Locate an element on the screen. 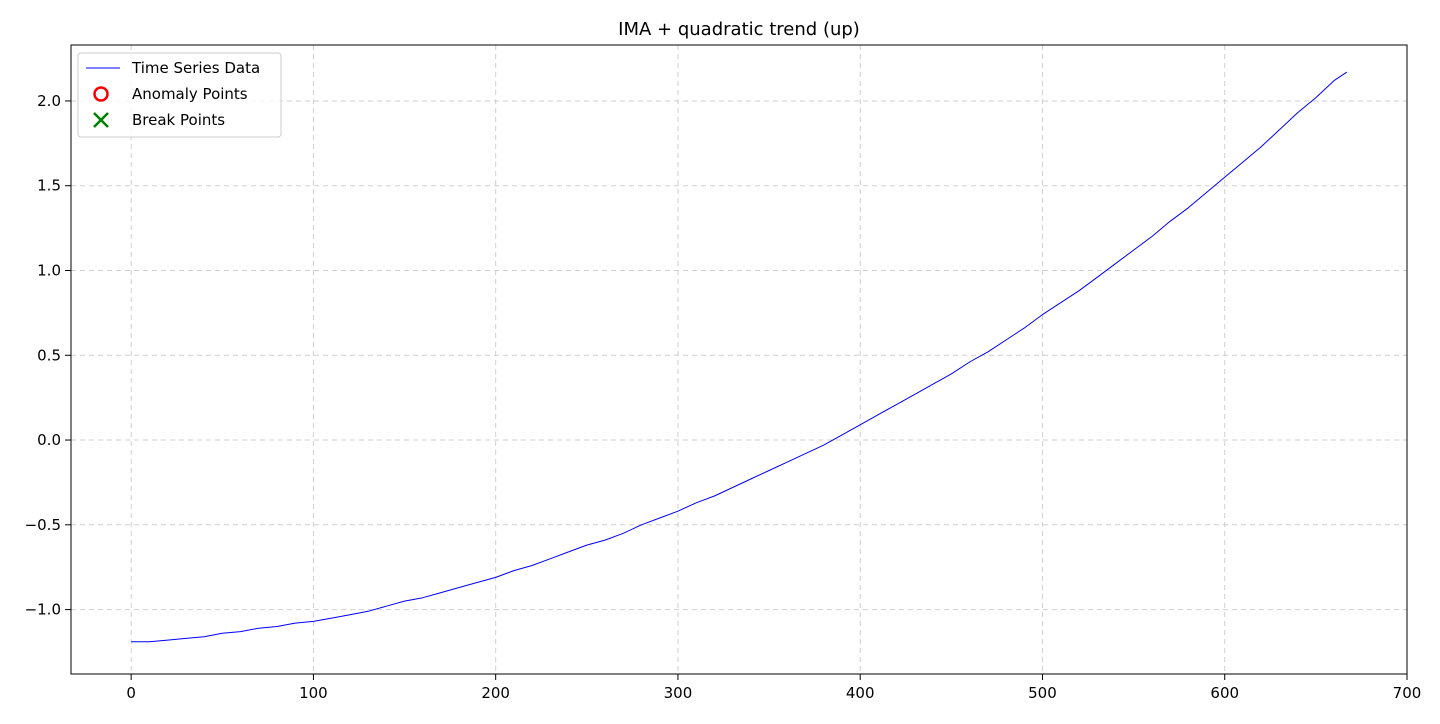  chart-title: IMA + quadratic trend (up) is located at coordinates (739, 29).